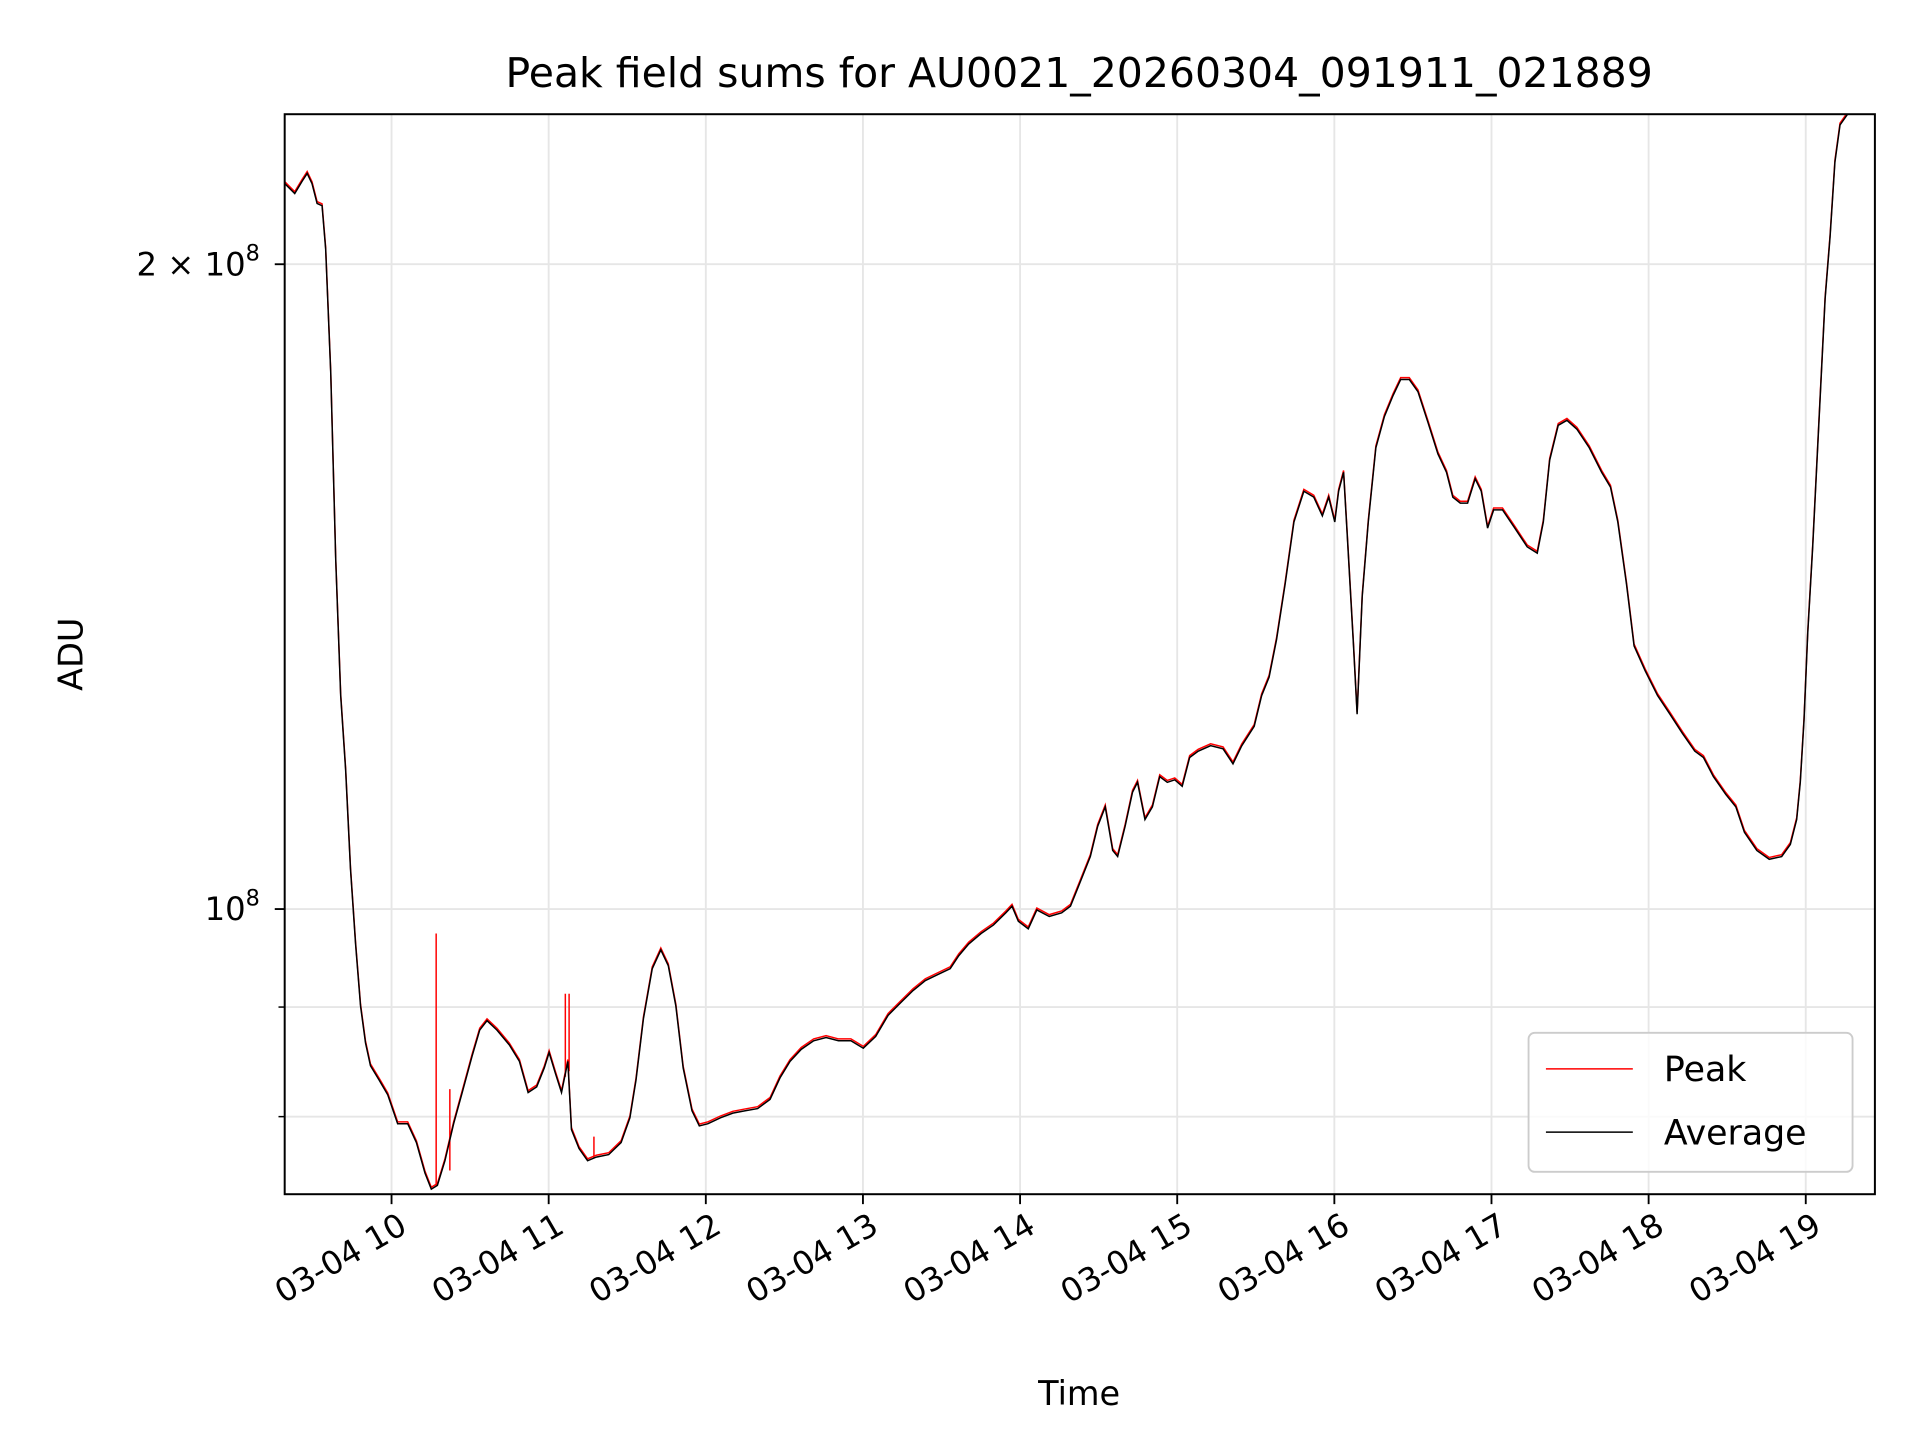 This screenshot has height=1440, width=1920. What do you see at coordinates (198, 262) in the screenshot?
I see `y-tick-label: 2 × 108` at bounding box center [198, 262].